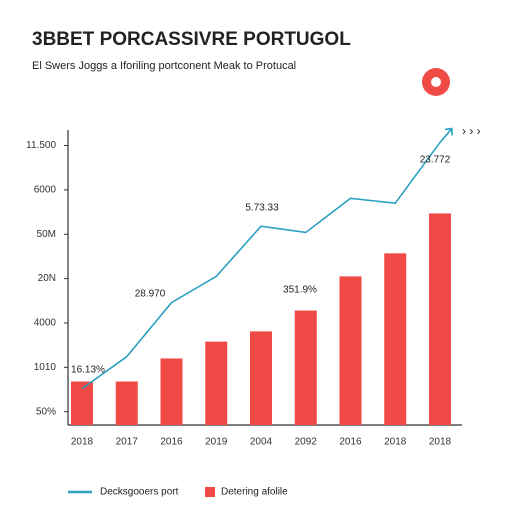 This screenshot has width=512, height=517. Describe the element at coordinates (435, 160) in the screenshot. I see `annotation: 23.772` at that location.